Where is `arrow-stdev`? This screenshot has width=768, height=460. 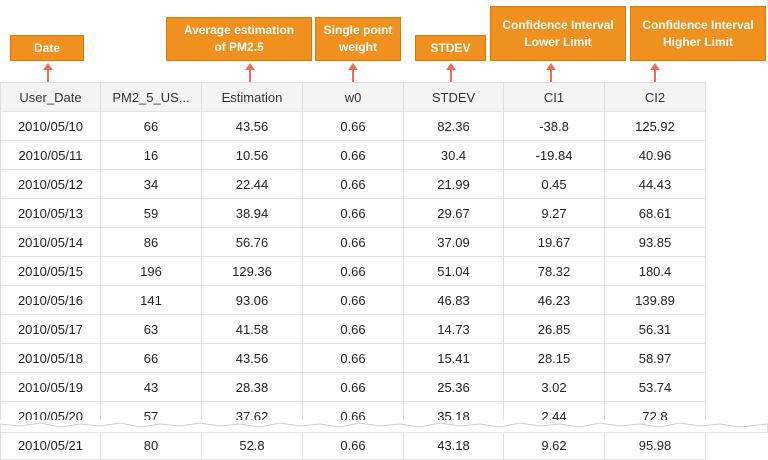 arrow-stdev is located at coordinates (451, 72).